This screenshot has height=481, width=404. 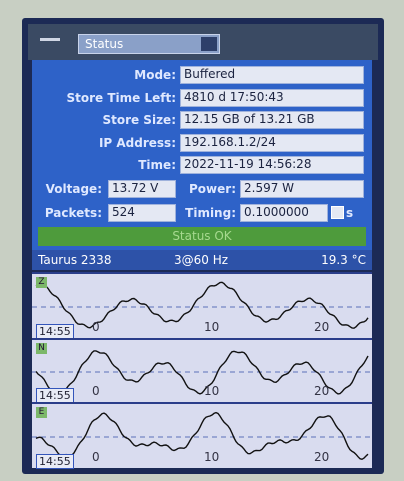 I want to click on field-value: 192.168.1.2/24, so click(x=272, y=143).